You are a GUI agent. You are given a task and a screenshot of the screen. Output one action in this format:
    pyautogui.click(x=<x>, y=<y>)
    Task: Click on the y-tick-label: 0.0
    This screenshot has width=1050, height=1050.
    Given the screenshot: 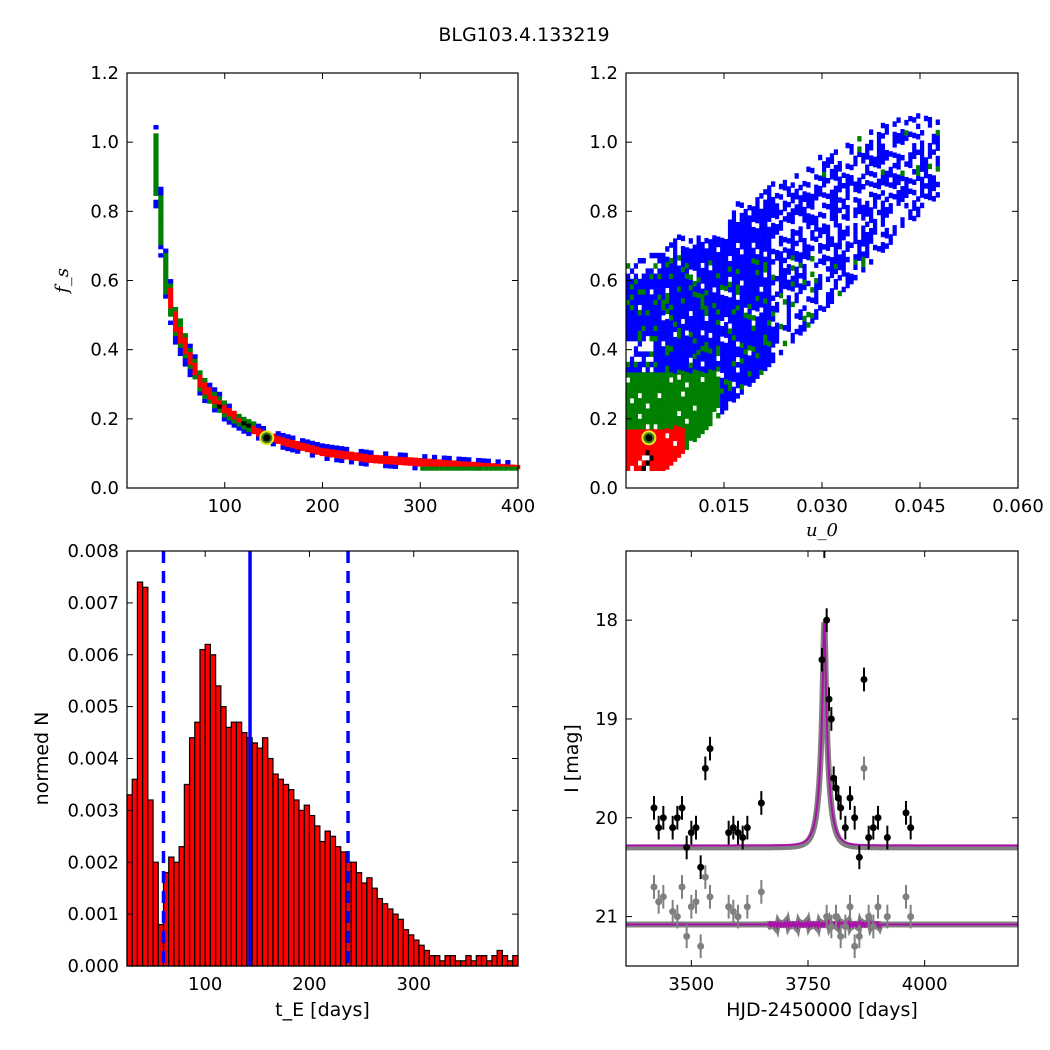 What is the action you would take?
    pyautogui.click(x=104, y=488)
    